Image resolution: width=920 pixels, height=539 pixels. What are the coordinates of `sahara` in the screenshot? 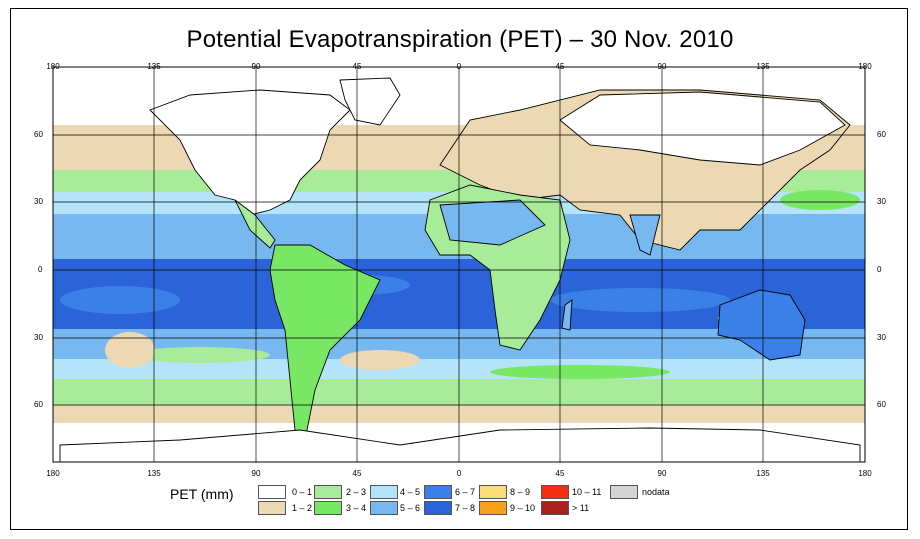 It's located at (492, 222).